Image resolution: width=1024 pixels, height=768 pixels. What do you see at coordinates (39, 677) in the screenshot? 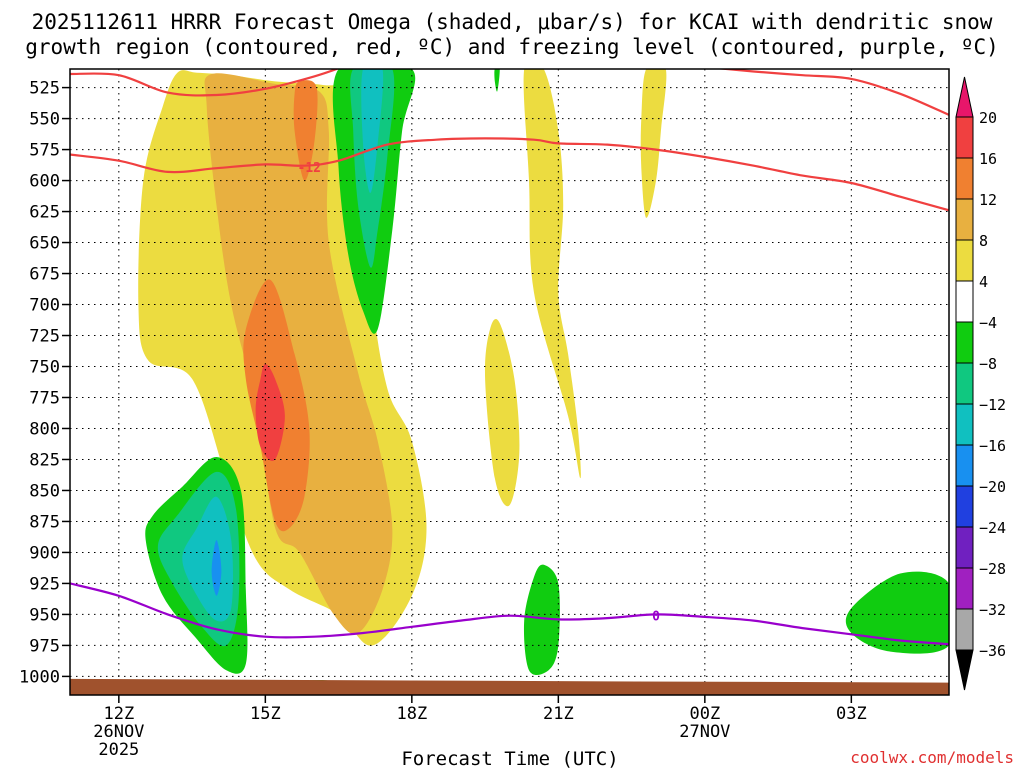
I see `y-tick-label-1000: 1000` at bounding box center [39, 677].